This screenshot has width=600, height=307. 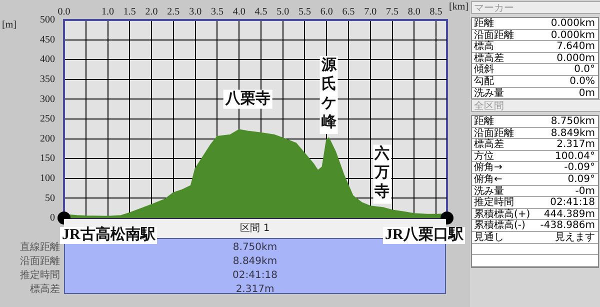 What do you see at coordinates (488, 168) in the screenshot?
I see `text: 俯角→` at bounding box center [488, 168].